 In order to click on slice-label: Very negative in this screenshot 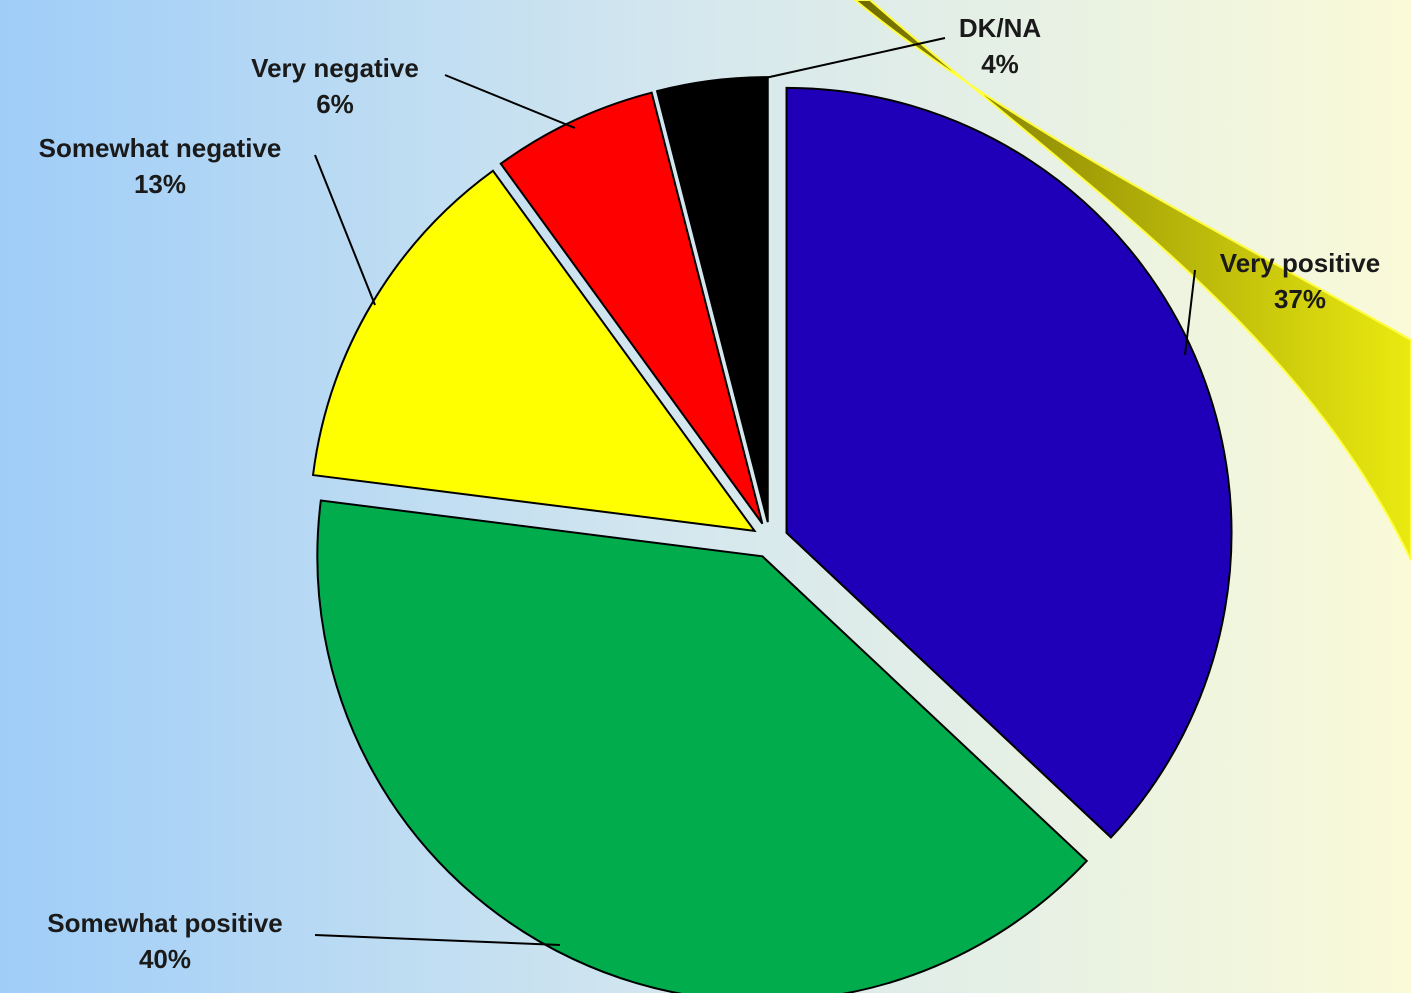, I will do `click(335, 68)`.